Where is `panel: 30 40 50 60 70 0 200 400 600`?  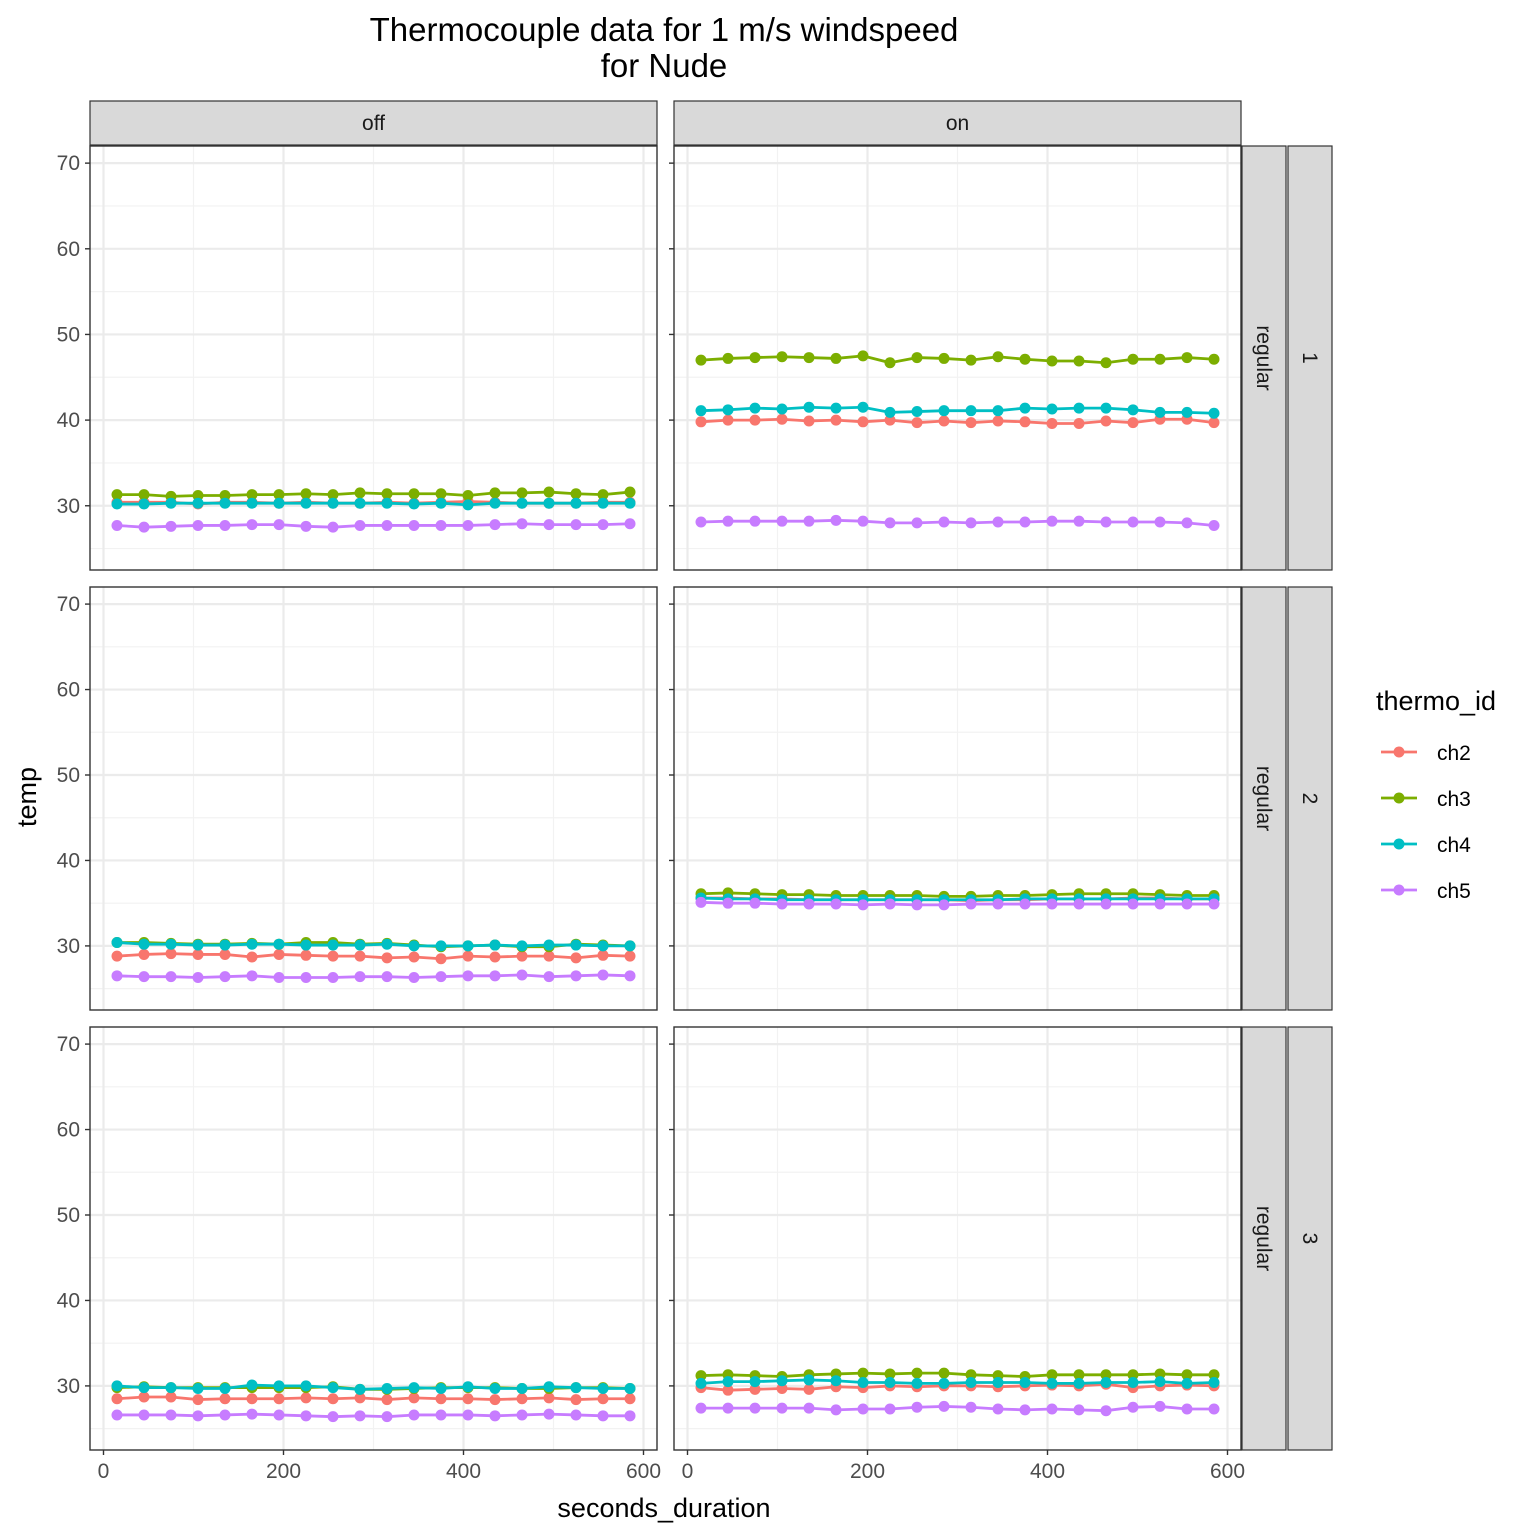
panel: 30 40 50 60 70 0 200 400 600 is located at coordinates (359, 1254).